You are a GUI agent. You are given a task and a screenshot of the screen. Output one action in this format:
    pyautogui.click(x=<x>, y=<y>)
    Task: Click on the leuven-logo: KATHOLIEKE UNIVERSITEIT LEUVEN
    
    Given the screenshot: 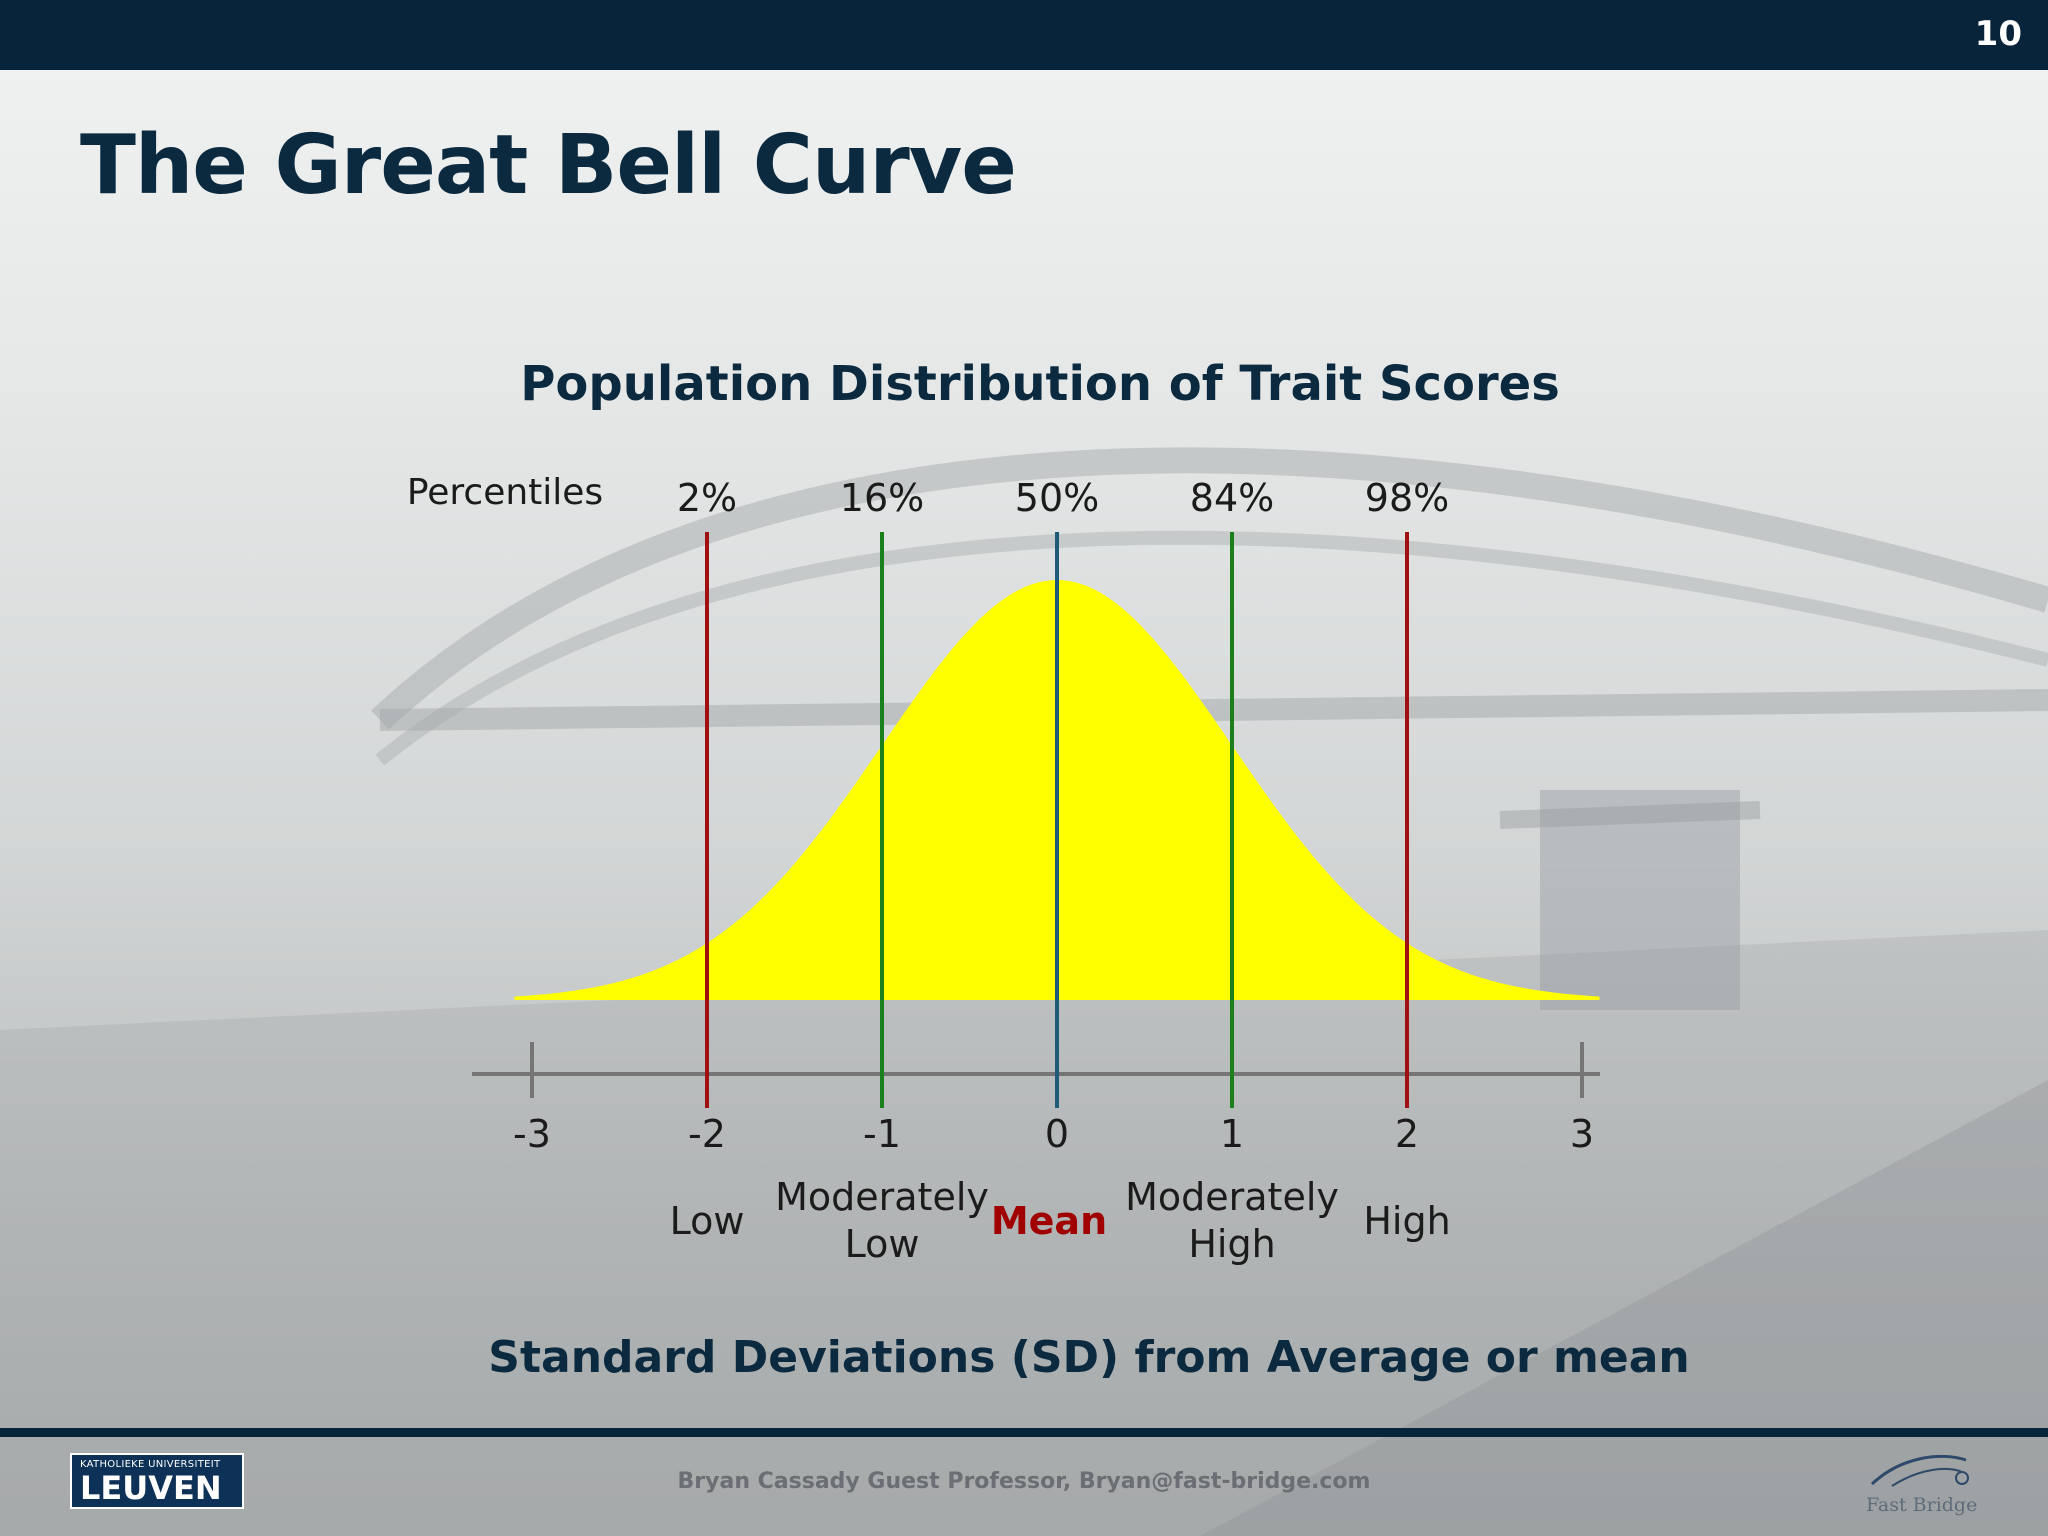 What is the action you would take?
    pyautogui.click(x=157, y=1481)
    